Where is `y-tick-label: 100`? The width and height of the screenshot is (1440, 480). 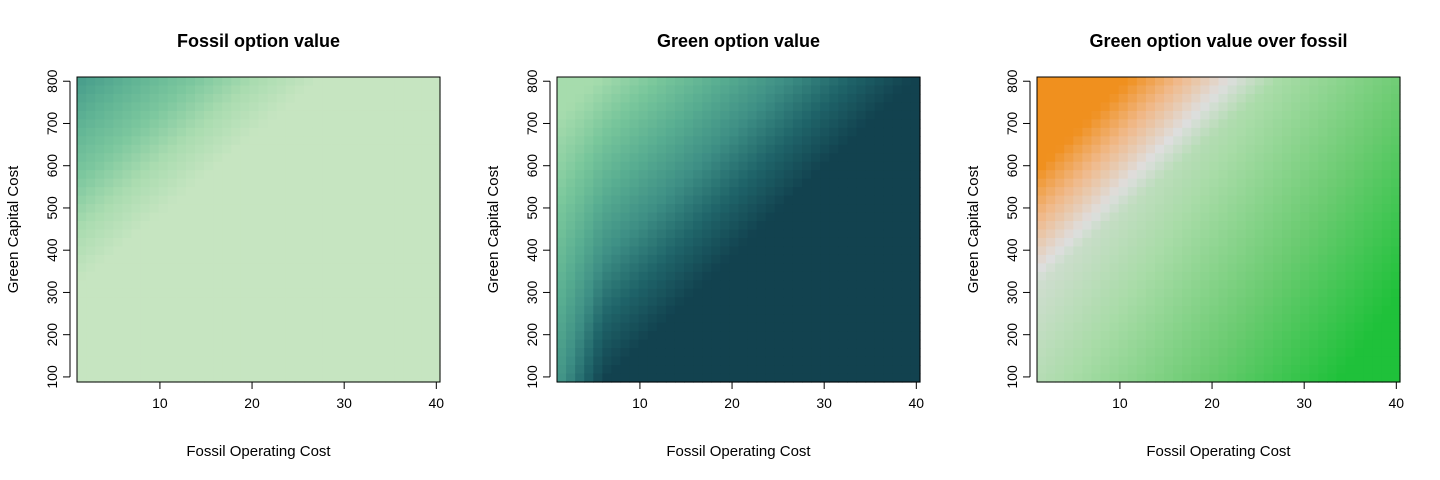 y-tick-label: 100 is located at coordinates (532, 377).